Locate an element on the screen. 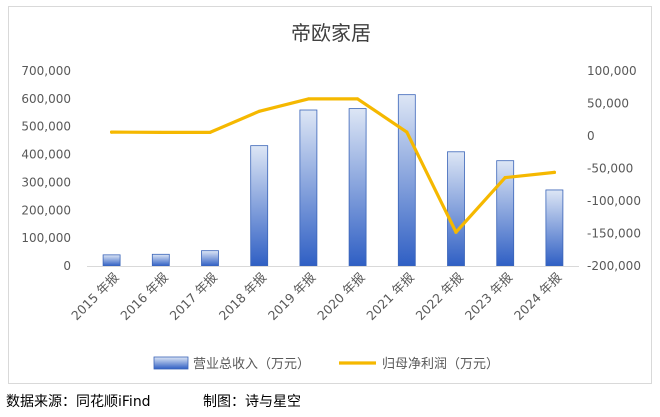  left-axis-tick-label: 700,000 is located at coordinates (46, 71).